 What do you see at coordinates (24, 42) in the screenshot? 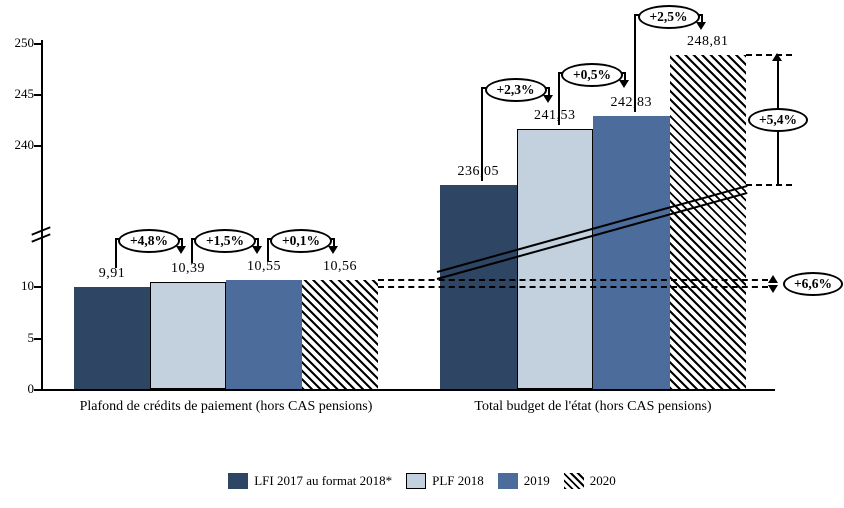
I see `y-axis-tick-label: 250` at bounding box center [24, 42].